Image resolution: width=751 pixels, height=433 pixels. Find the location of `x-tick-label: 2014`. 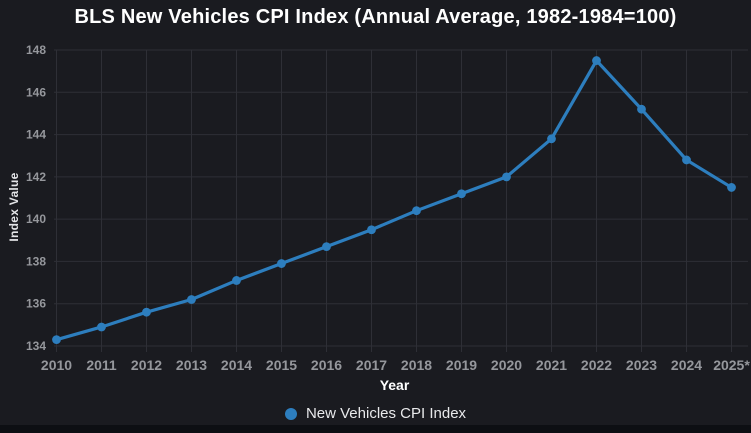

x-tick-label: 2014 is located at coordinates (236, 365).